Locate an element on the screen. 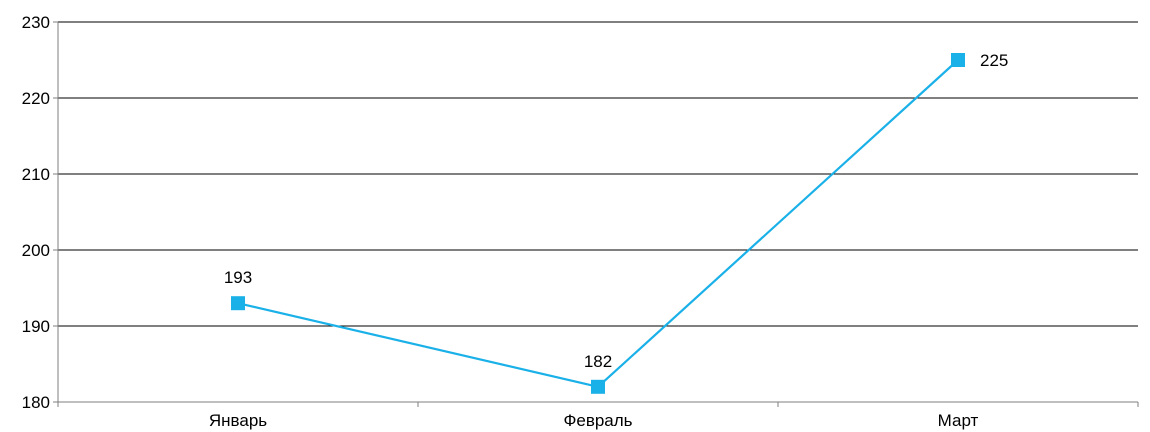 Image resolution: width=1150 pixels, height=432 pixels. data-label: 225 is located at coordinates (994, 60).